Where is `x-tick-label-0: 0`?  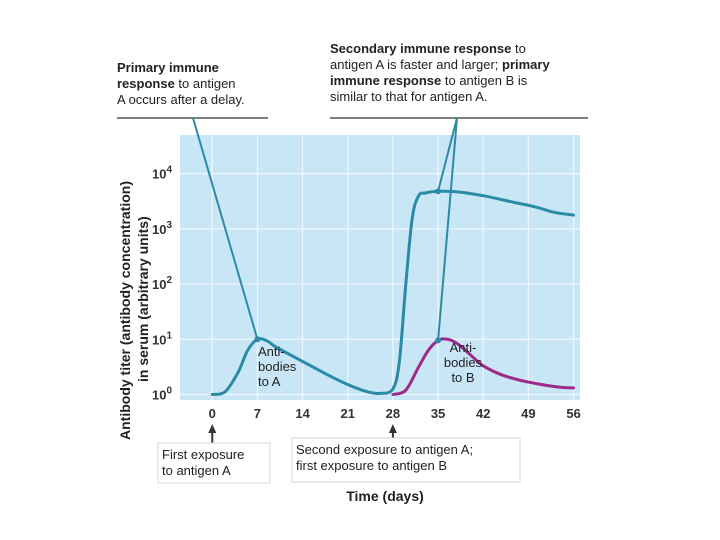 x-tick-label-0: 0 is located at coordinates (212, 413).